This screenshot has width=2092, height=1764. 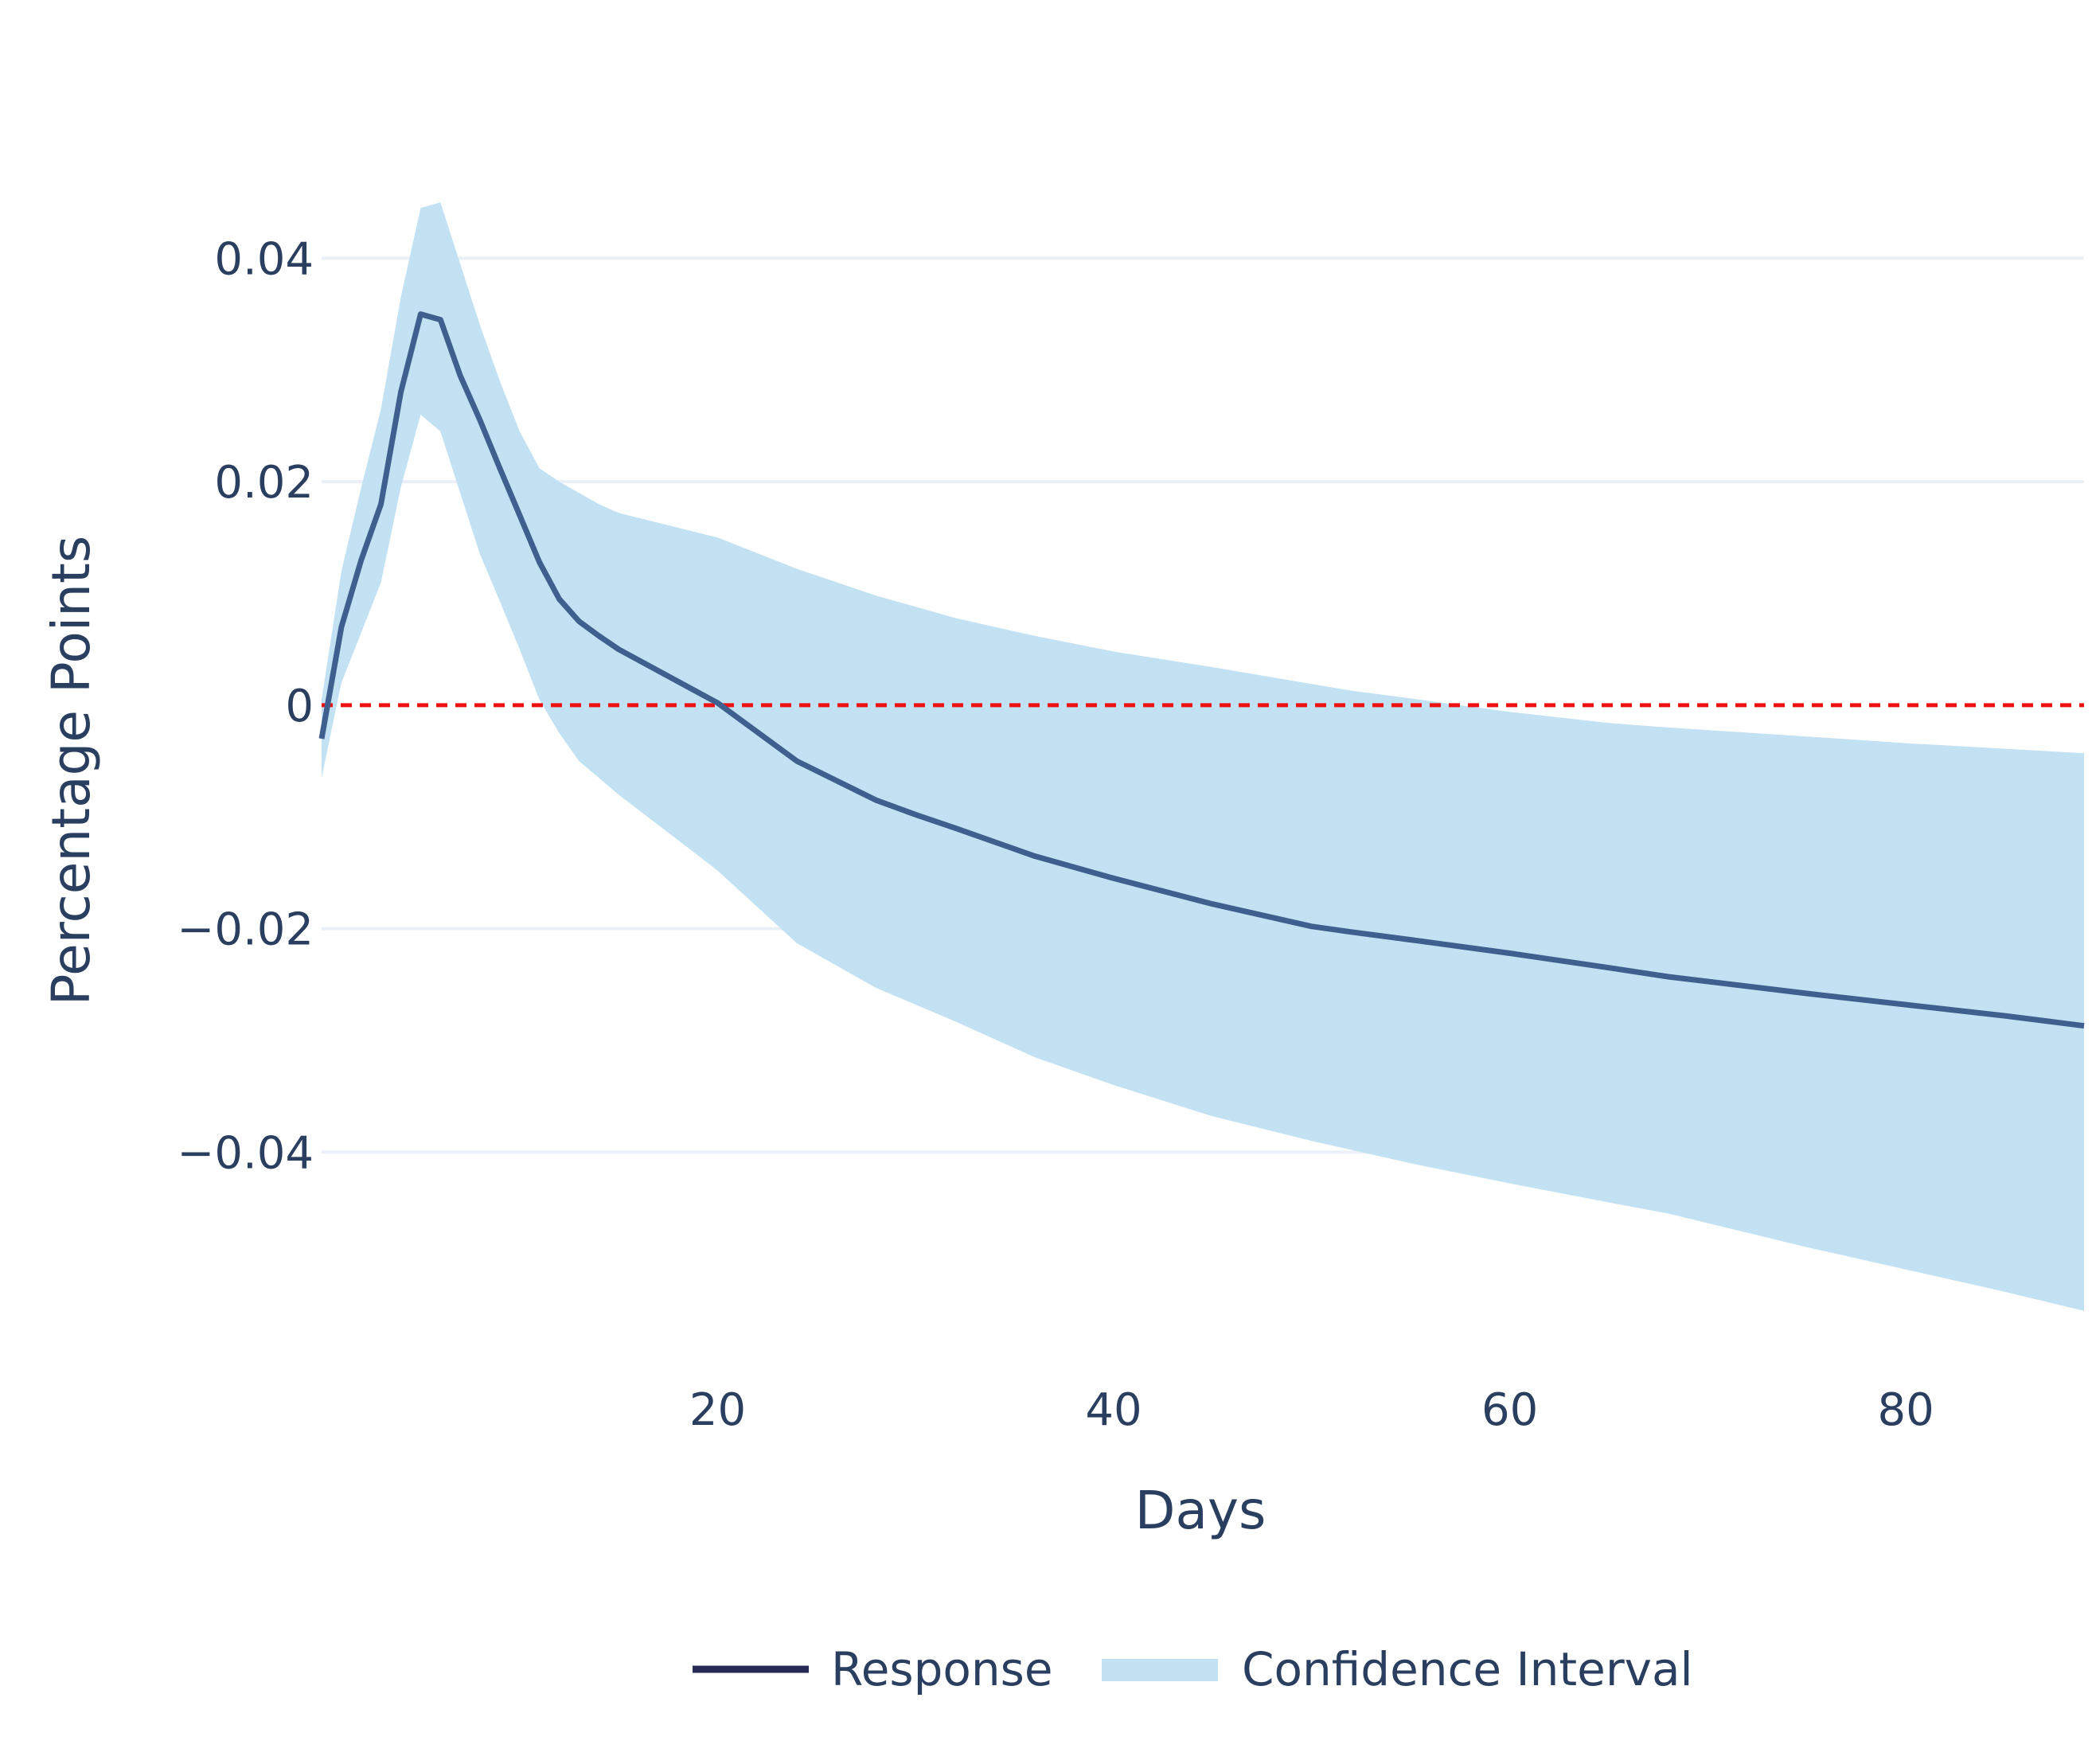 What do you see at coordinates (942, 1669) in the screenshot?
I see `legend-label-response: Response` at bounding box center [942, 1669].